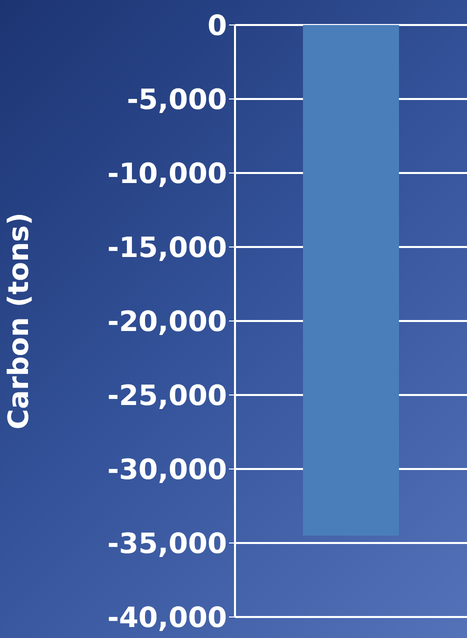  I want to click on y-tick-label: -10,000, so click(167, 173).